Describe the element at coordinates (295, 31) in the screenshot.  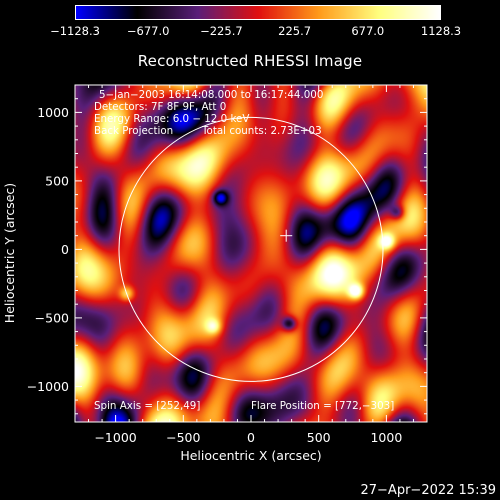
I see `colorbar-tick-label: 225.7` at that location.